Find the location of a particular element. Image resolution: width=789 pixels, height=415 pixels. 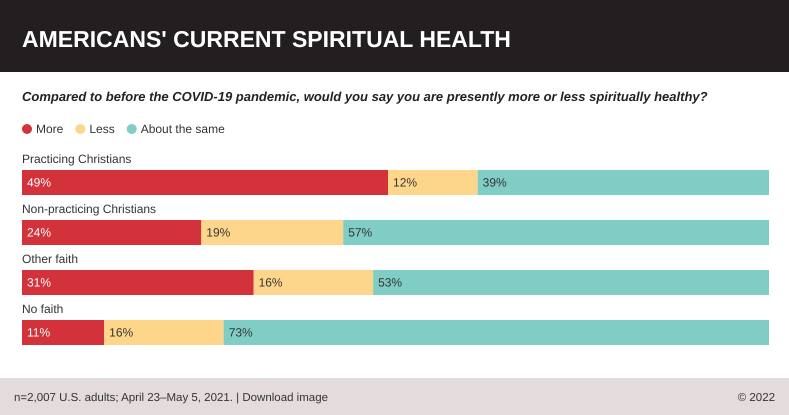

data-label: 24% is located at coordinates (39, 233).